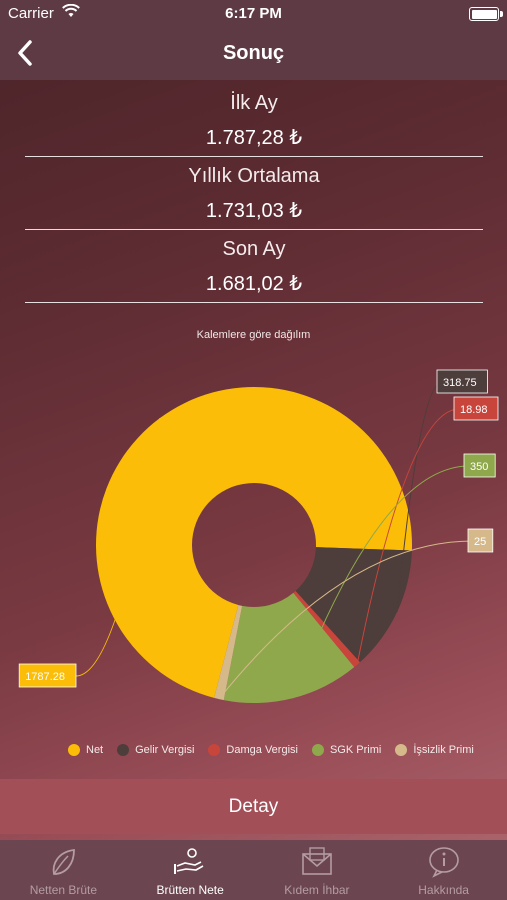 The width and height of the screenshot is (507, 900). I want to click on tab-label: Kıdem İhbar, so click(317, 890).